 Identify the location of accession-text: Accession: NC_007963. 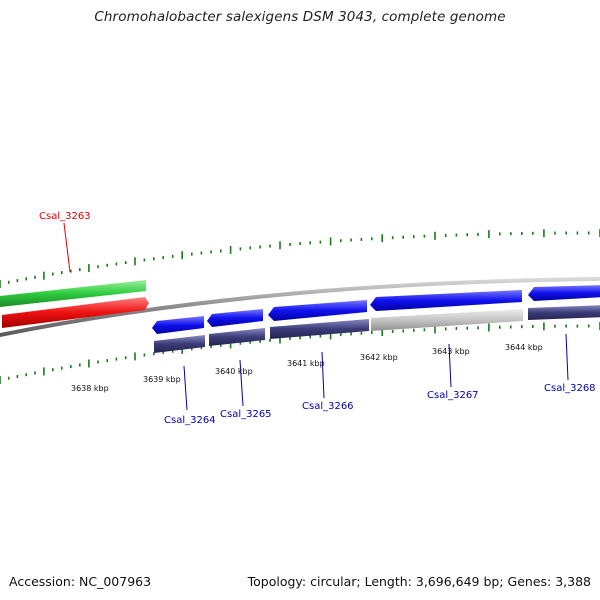
(80, 581).